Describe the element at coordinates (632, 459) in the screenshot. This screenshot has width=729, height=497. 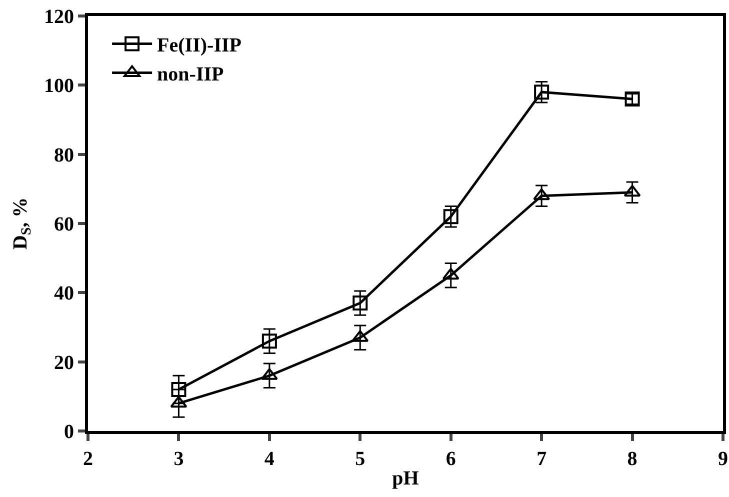
I see `x-tick-label: 8` at that location.